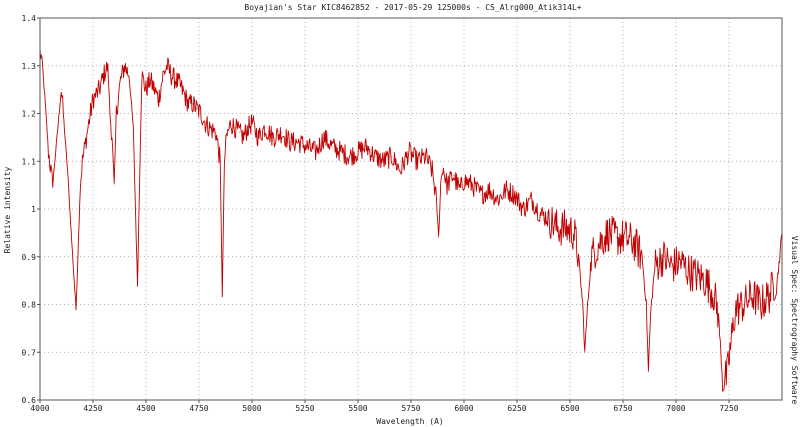 This screenshot has height=427, width=800. Describe the element at coordinates (29, 305) in the screenshot. I see `y-tick-label: 0.8` at that location.